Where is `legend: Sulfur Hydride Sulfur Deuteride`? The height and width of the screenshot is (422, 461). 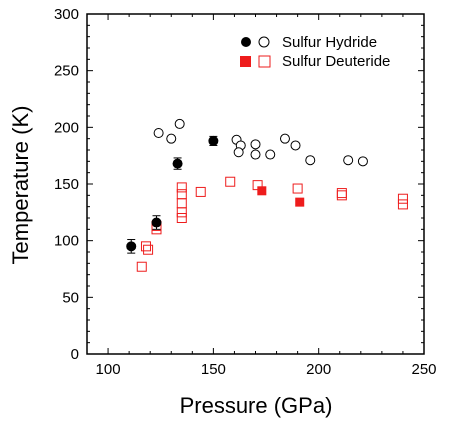 legend: Sulfur Hydride Sulfur Deuteride is located at coordinates (315, 52).